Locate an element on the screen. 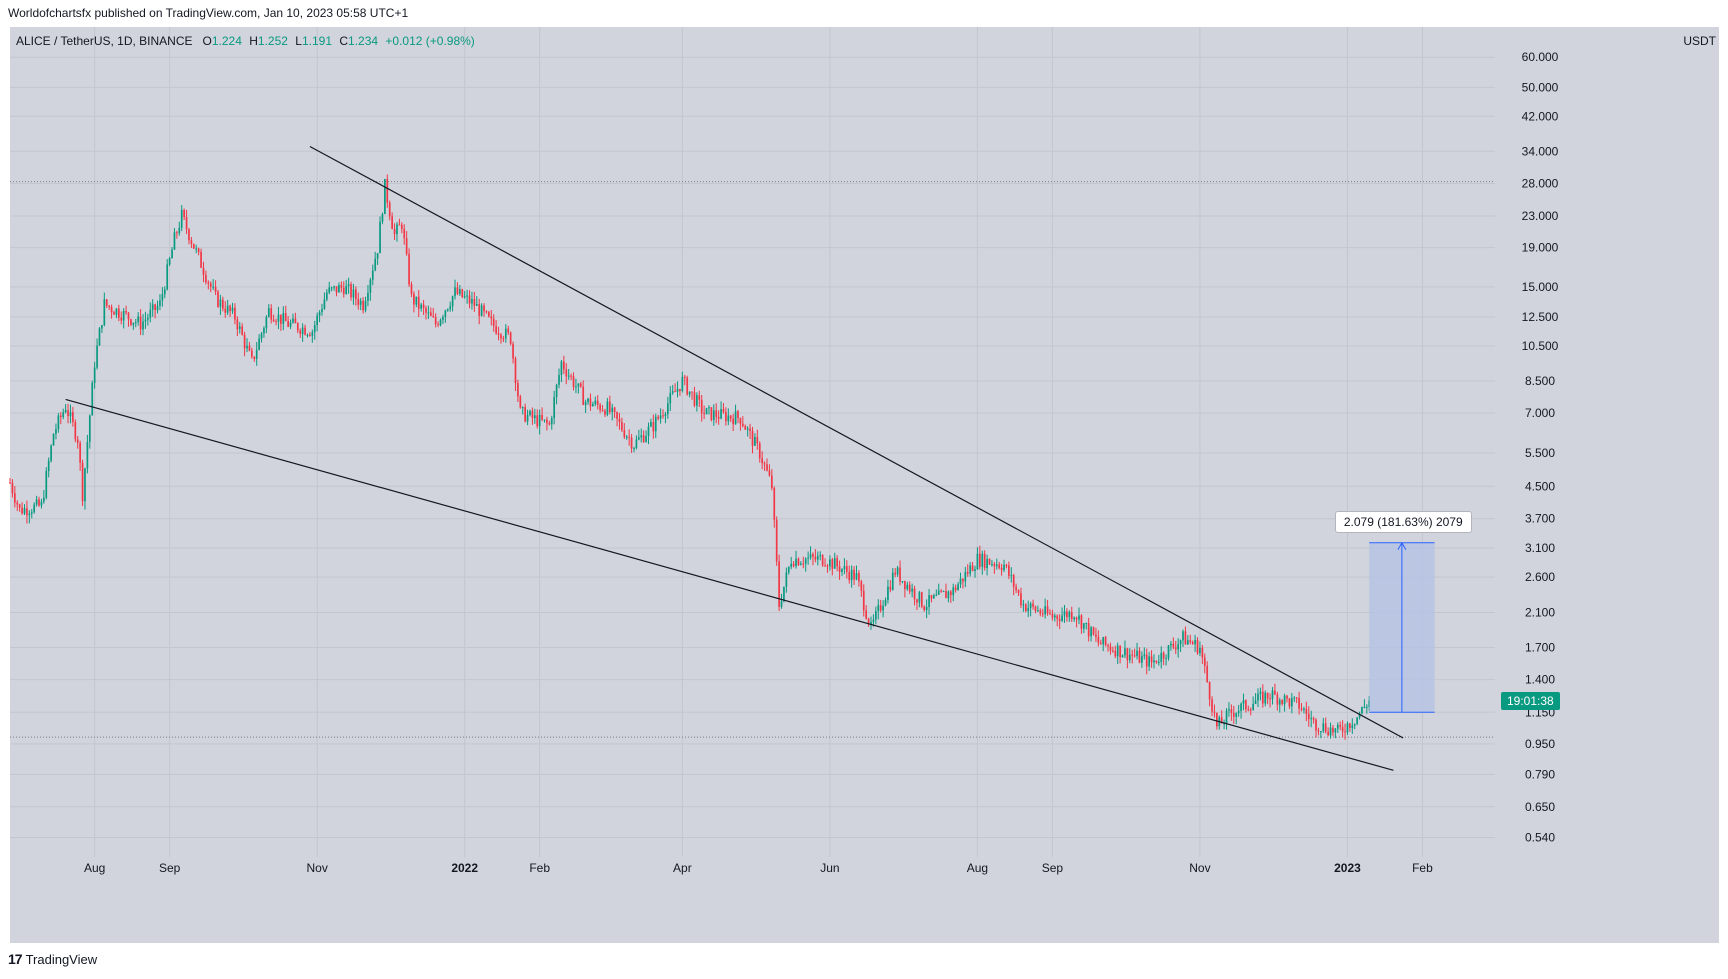 The width and height of the screenshot is (1728, 979). time-tick-label: Sep is located at coordinates (1053, 868).